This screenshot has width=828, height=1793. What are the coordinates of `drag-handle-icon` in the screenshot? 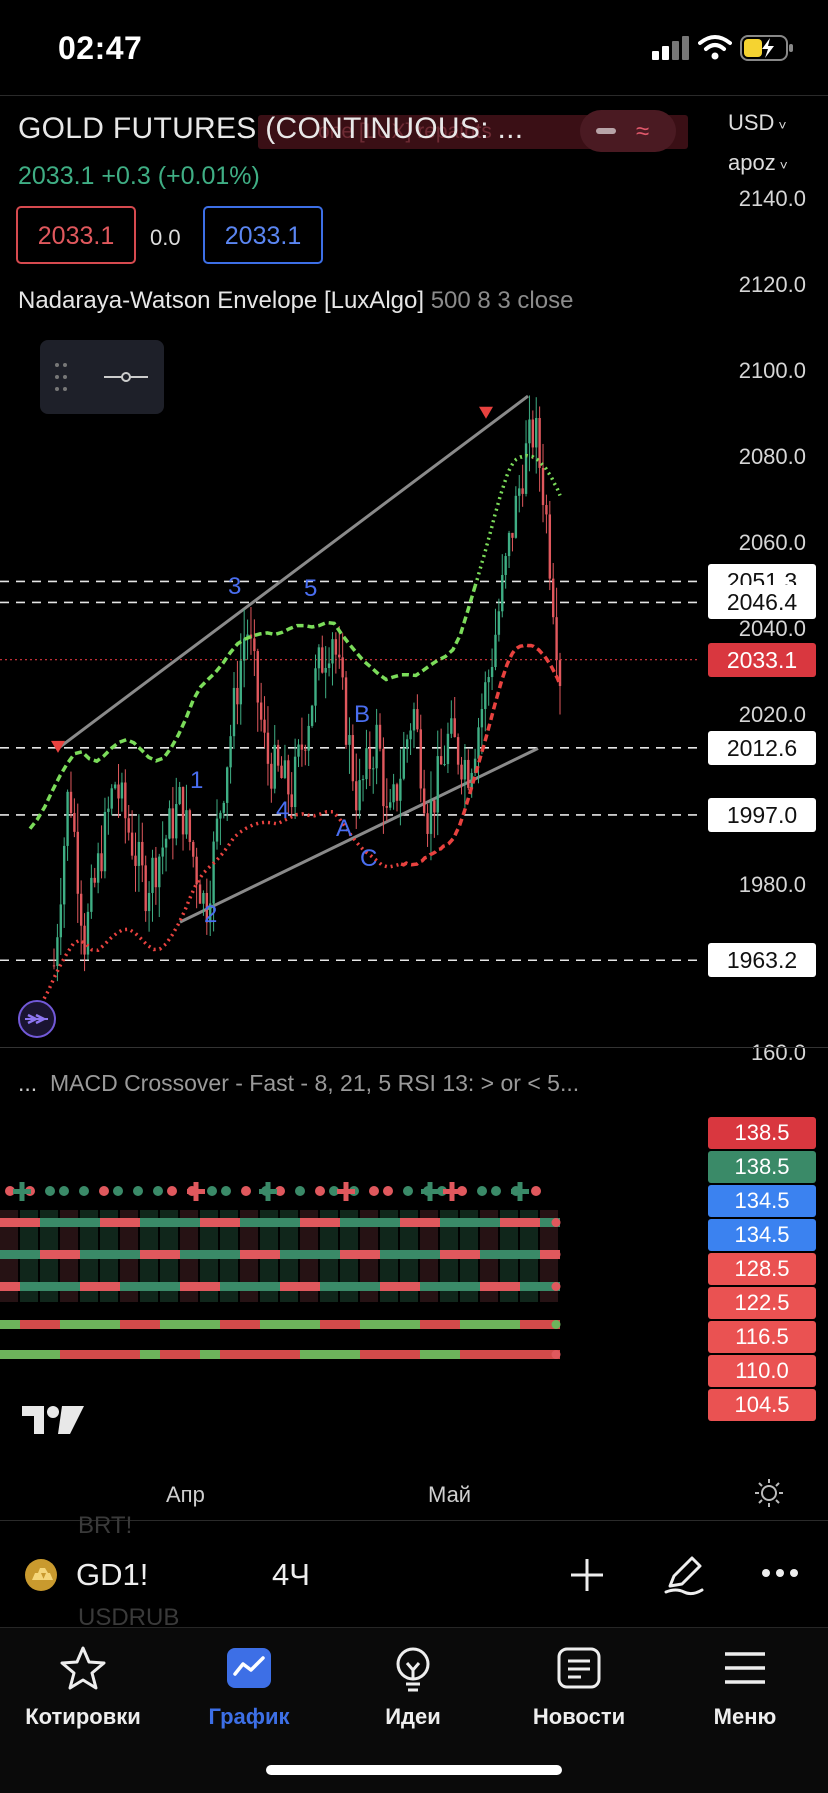 It's located at (61, 377).